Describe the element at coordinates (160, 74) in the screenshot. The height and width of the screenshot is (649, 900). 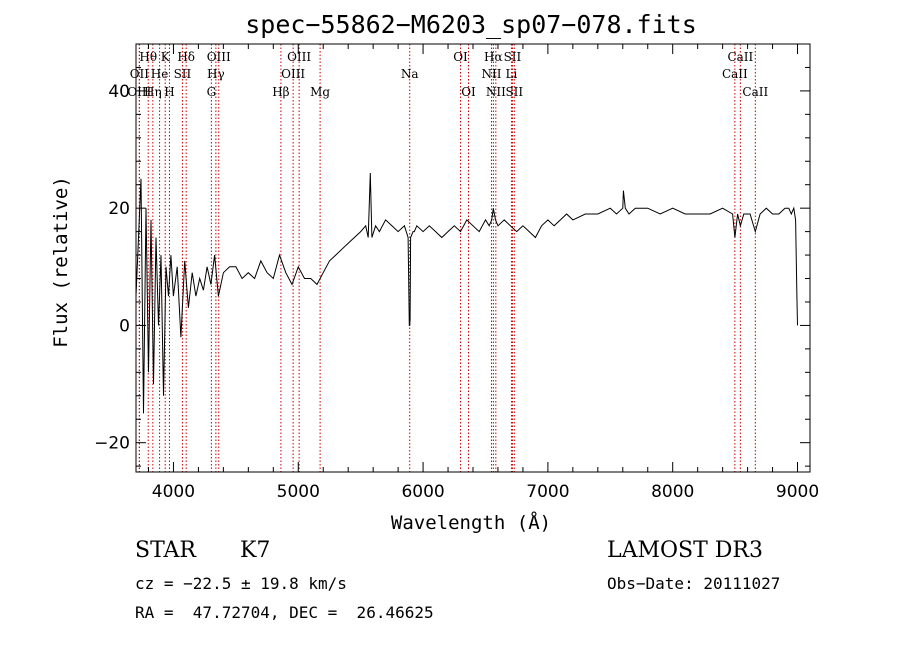
I see `spectral-line-label: He` at that location.